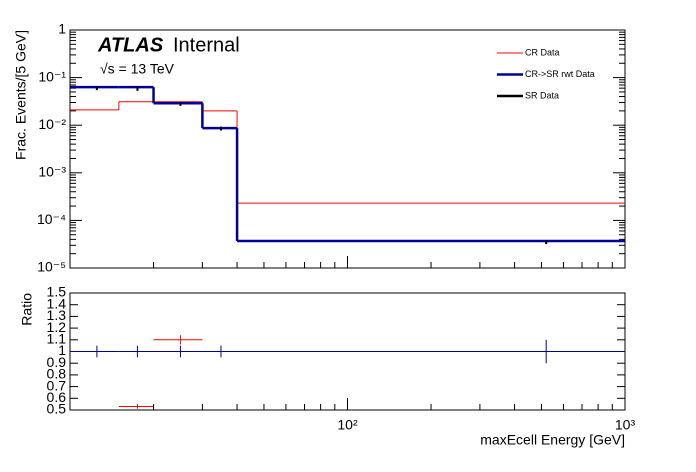 The image size is (696, 472). What do you see at coordinates (57, 315) in the screenshot?
I see `y-tick-label: 1.3` at bounding box center [57, 315].